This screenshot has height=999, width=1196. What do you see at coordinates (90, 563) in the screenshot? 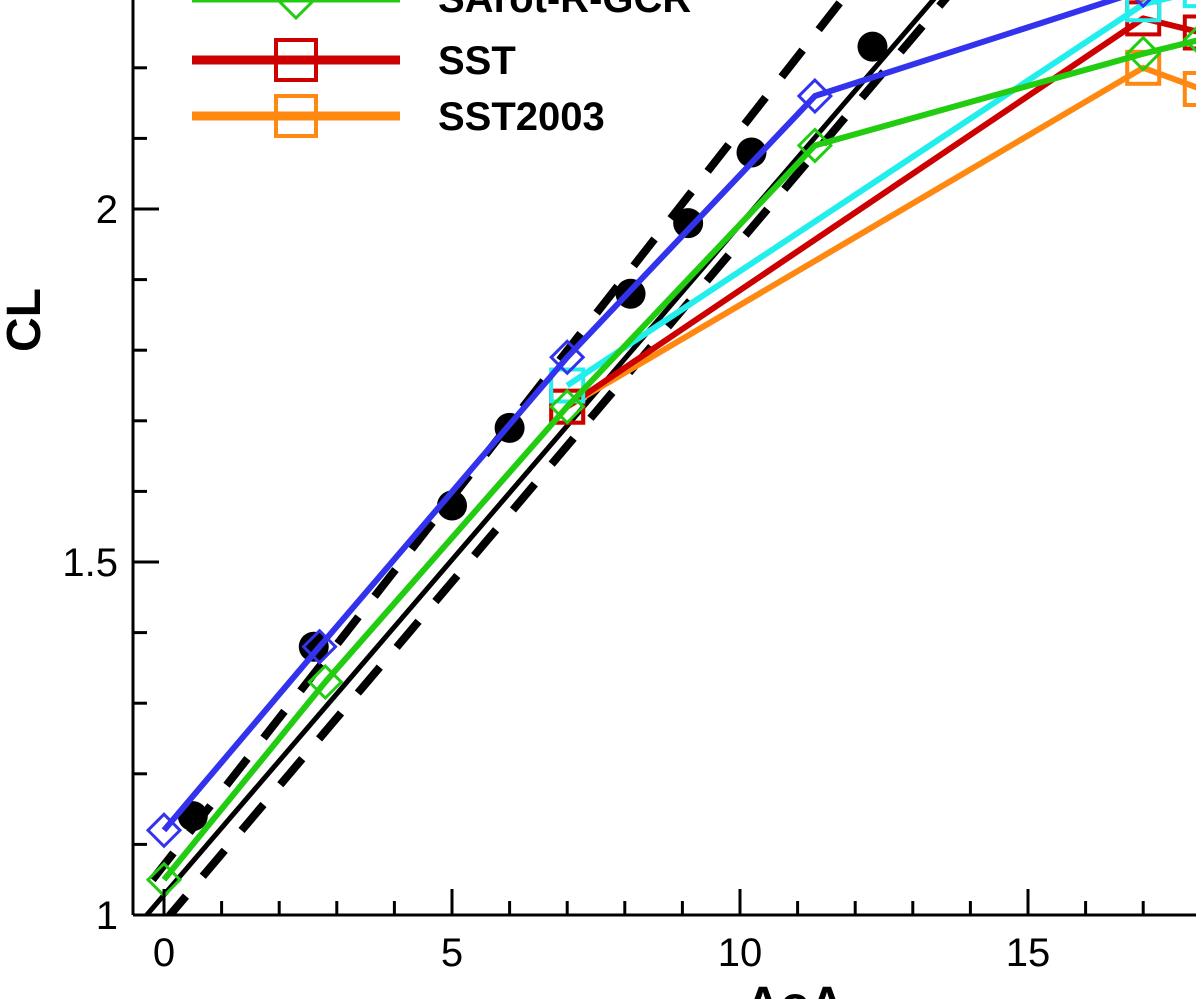
I see `y-tick-label: 1.5` at bounding box center [90, 563].